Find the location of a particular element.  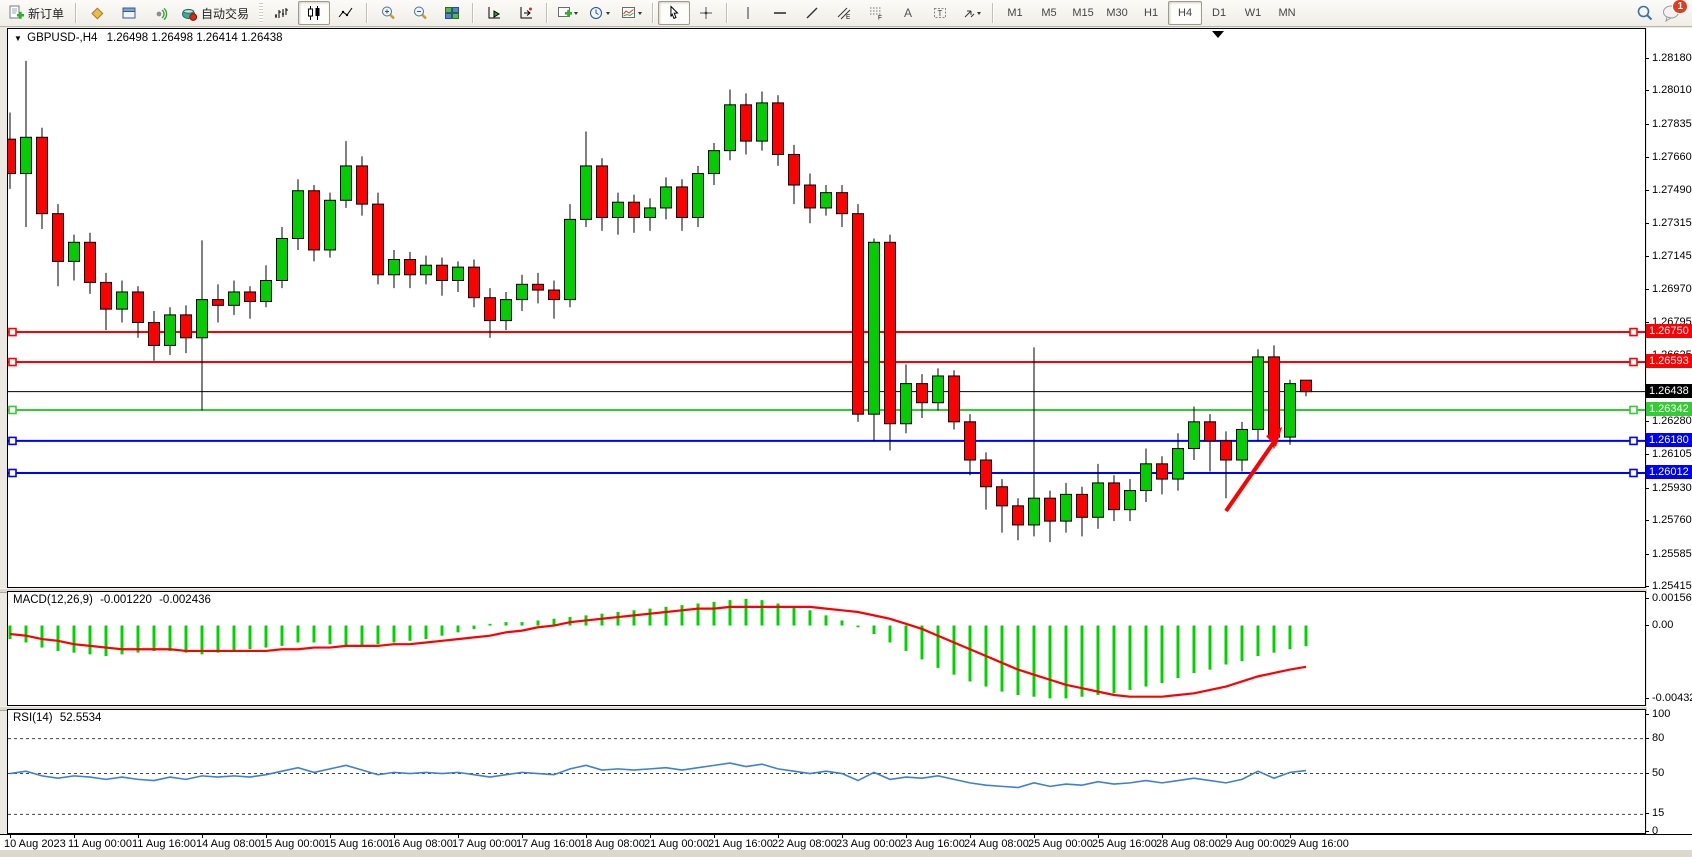

zoom-out-button is located at coordinates (420, 13).